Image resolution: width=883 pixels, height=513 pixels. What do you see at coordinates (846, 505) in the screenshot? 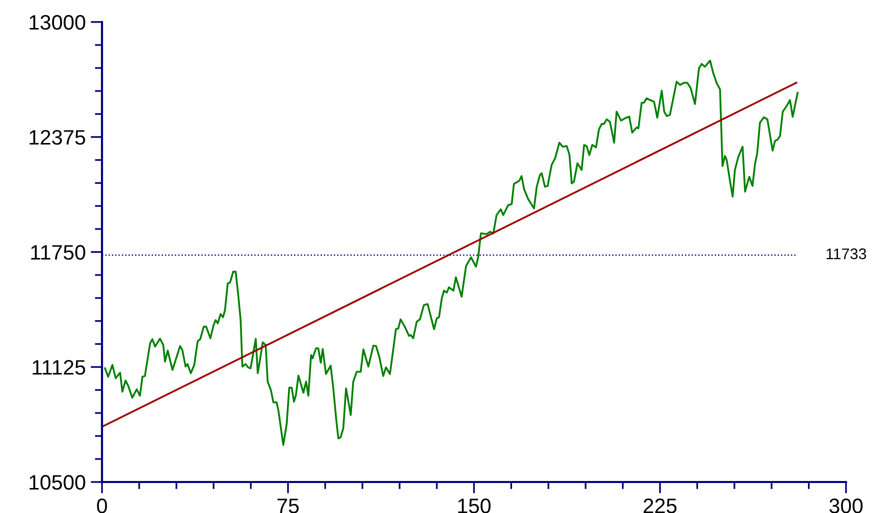
I see `x-tick-label: 300` at bounding box center [846, 505].